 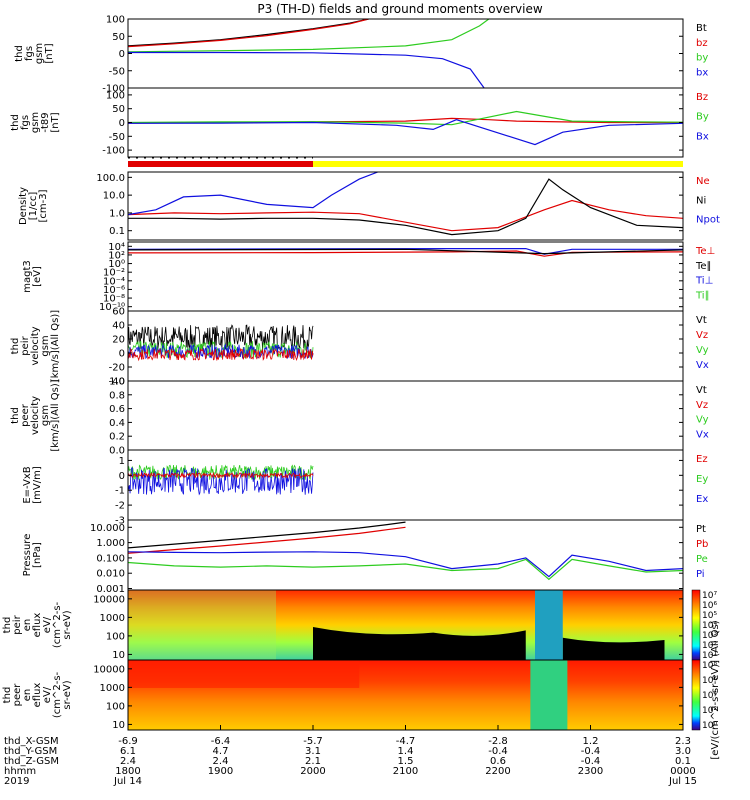 What do you see at coordinates (112, 618) in the screenshot?
I see `ytick-label-peir_spec: 1000` at bounding box center [112, 618].